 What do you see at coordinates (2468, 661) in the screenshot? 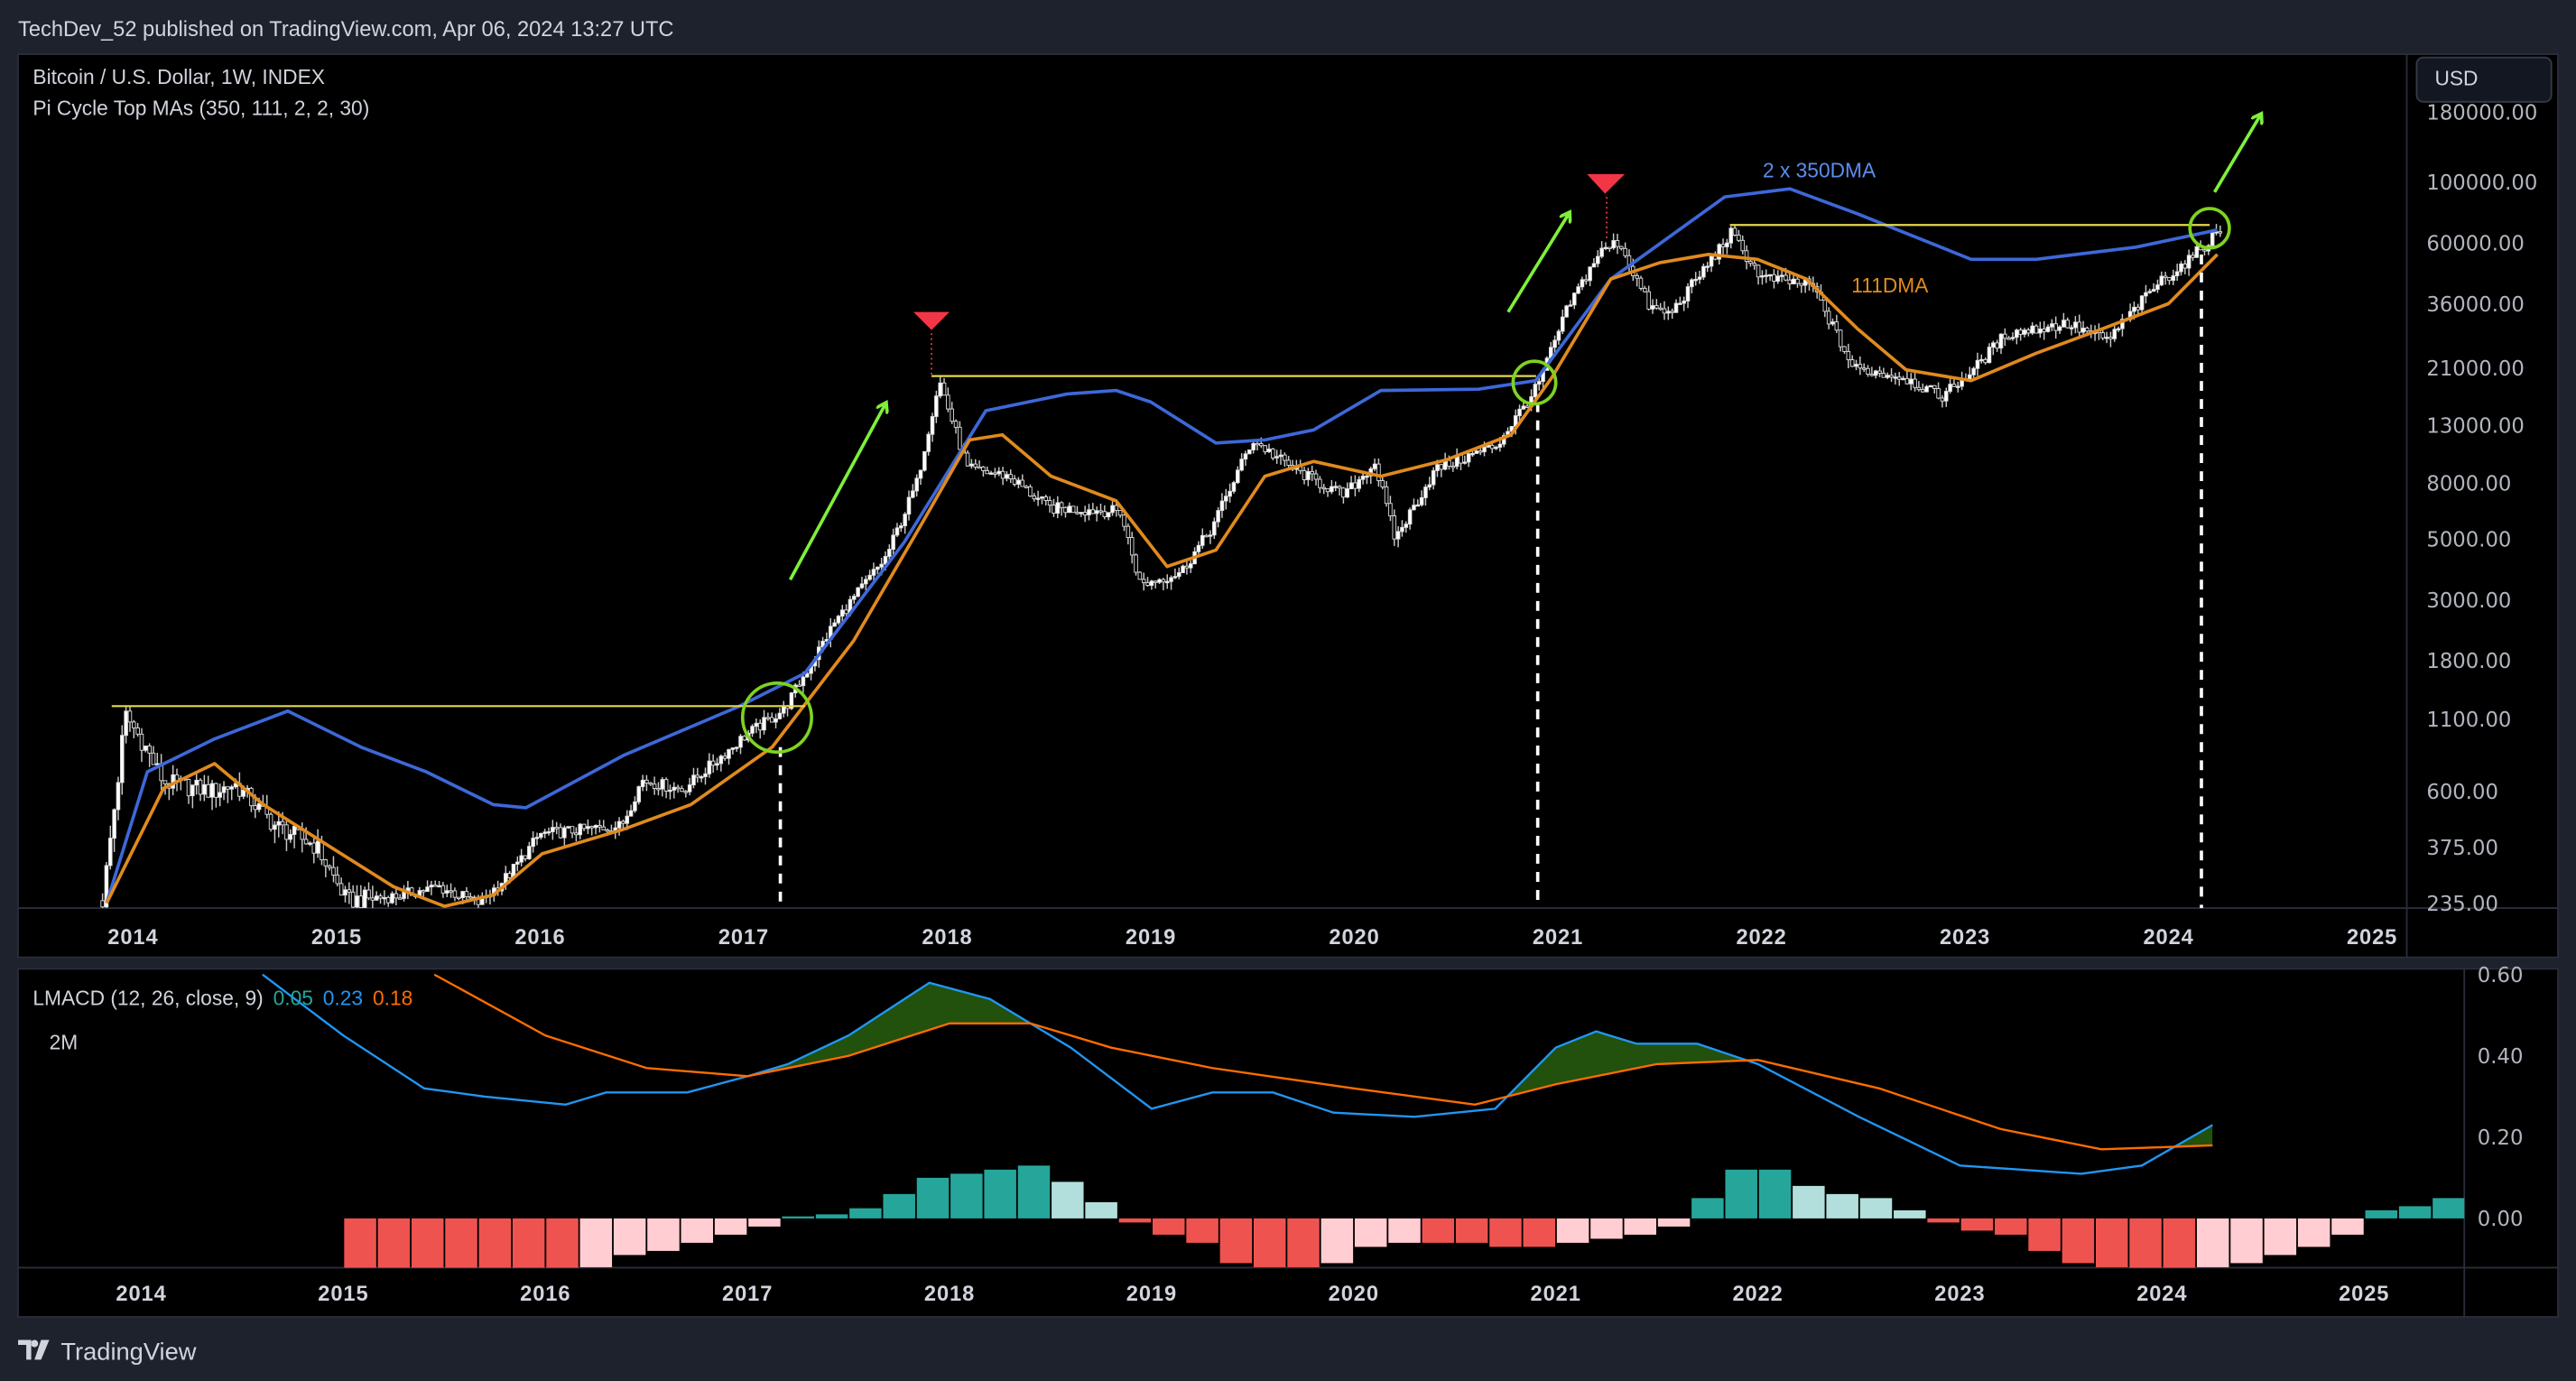
I see `price-tick-label: 1800.00` at bounding box center [2468, 661].